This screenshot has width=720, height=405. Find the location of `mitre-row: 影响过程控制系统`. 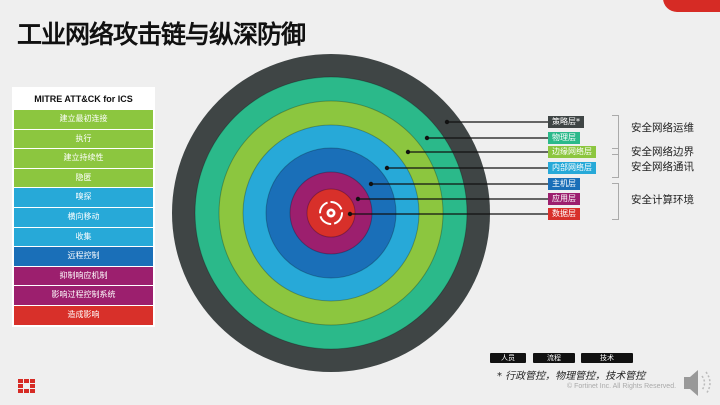

mitre-row: 影响过程控制系统 is located at coordinates (83, 295).